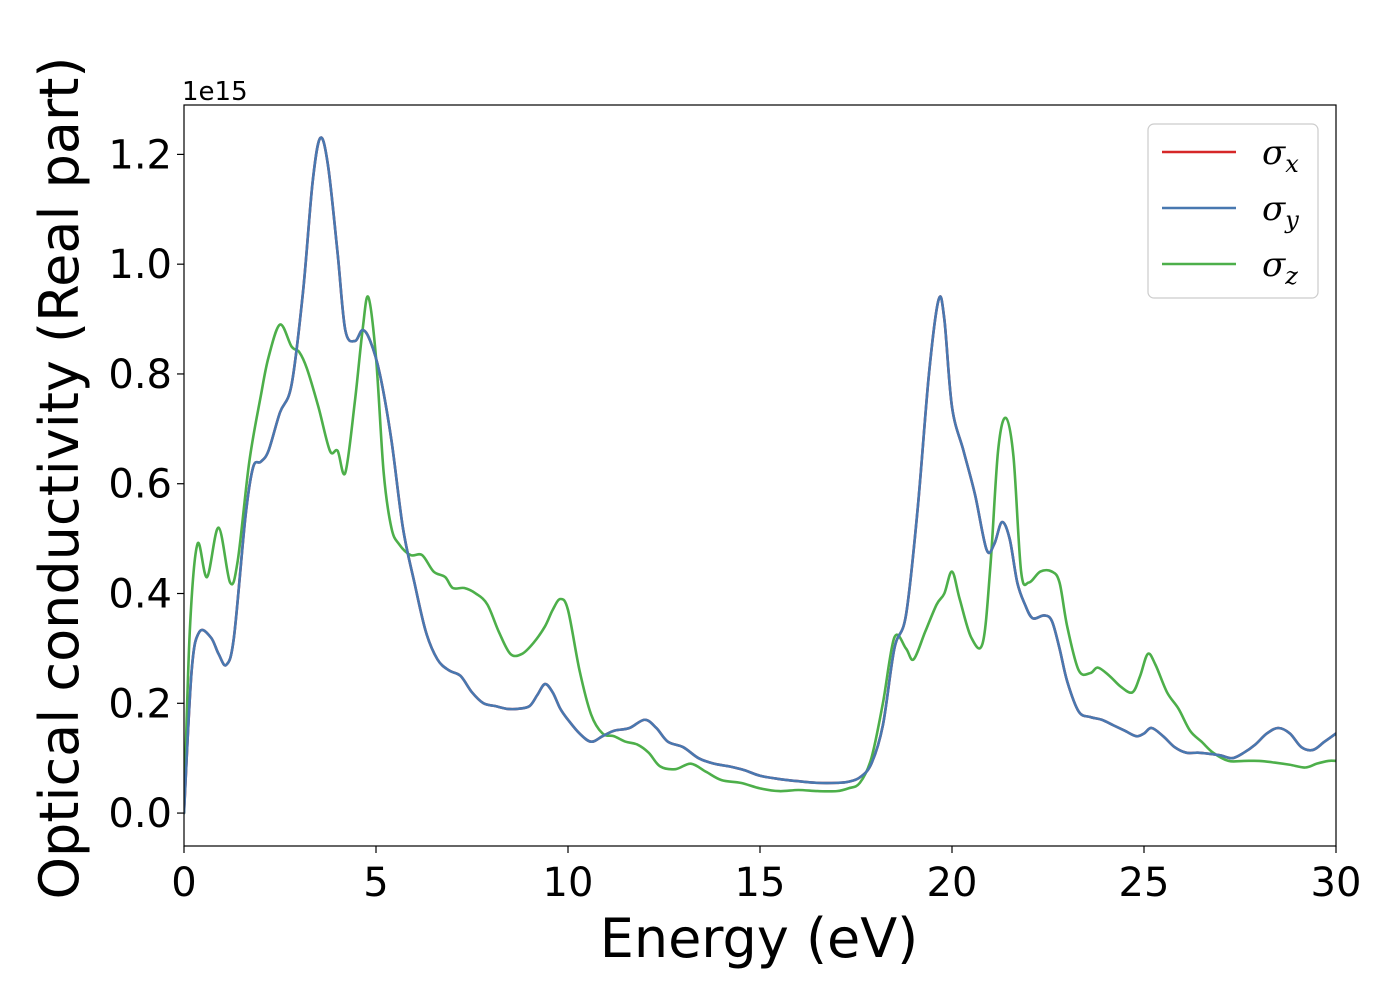  I want to click on legend-box, so click(1233, 211).